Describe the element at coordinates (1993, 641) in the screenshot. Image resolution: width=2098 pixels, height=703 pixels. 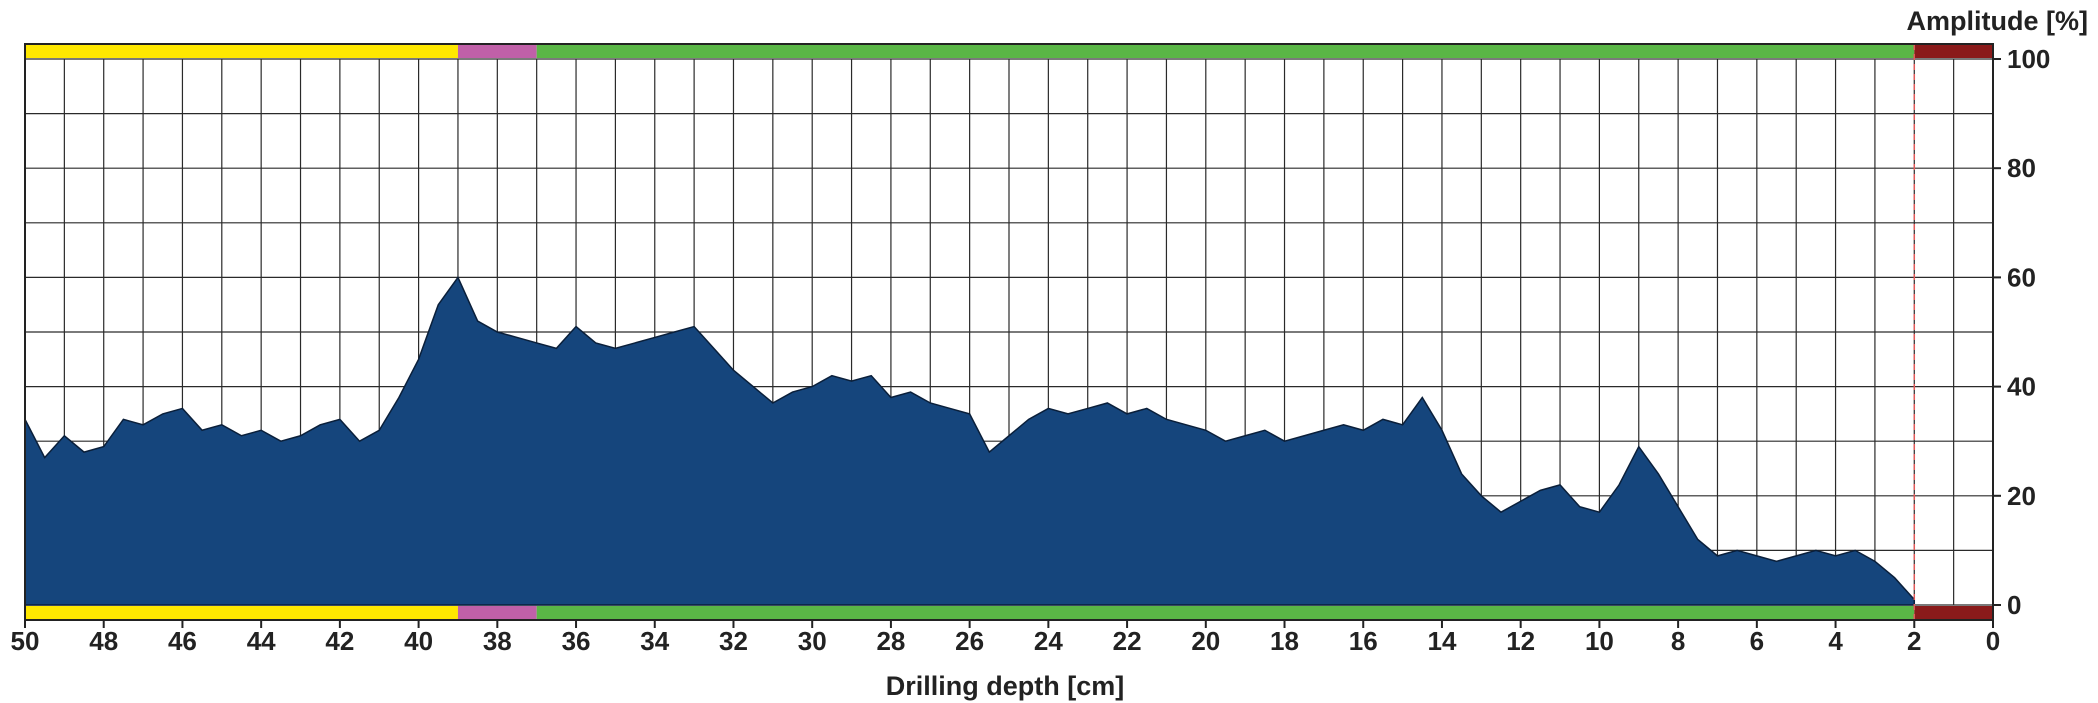
I see `x-tick-label: 0` at that location.